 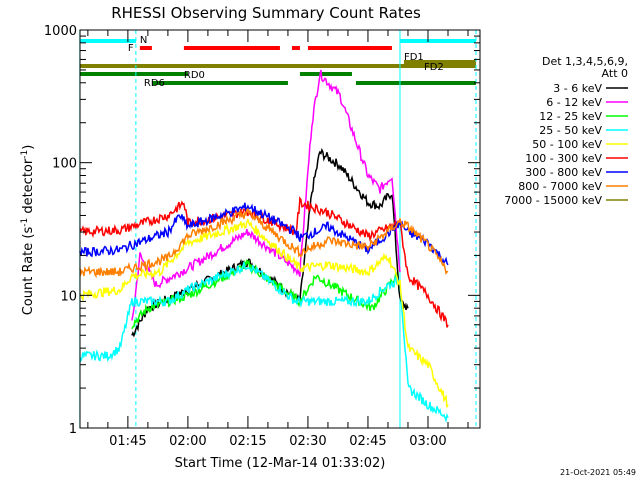 I want to click on chart-title: RHESSI Observing Summary Count Rates, so click(x=266, y=13).